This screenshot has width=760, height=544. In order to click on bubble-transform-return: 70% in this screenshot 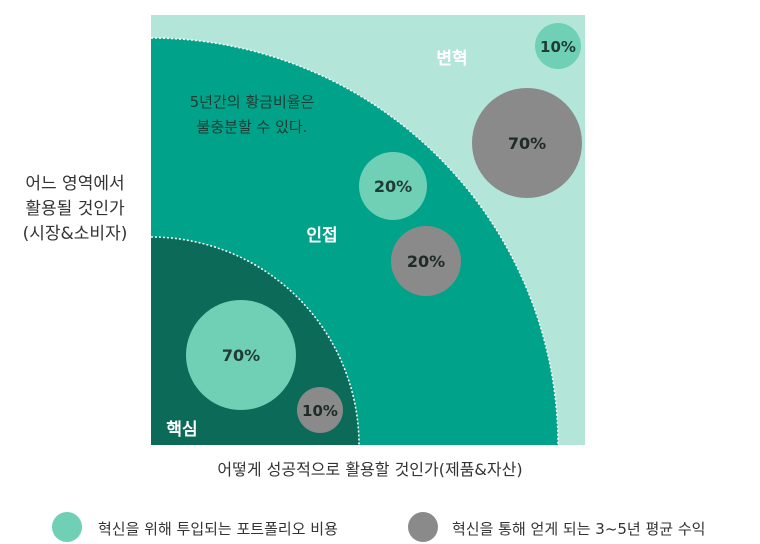, I will do `click(527, 143)`.